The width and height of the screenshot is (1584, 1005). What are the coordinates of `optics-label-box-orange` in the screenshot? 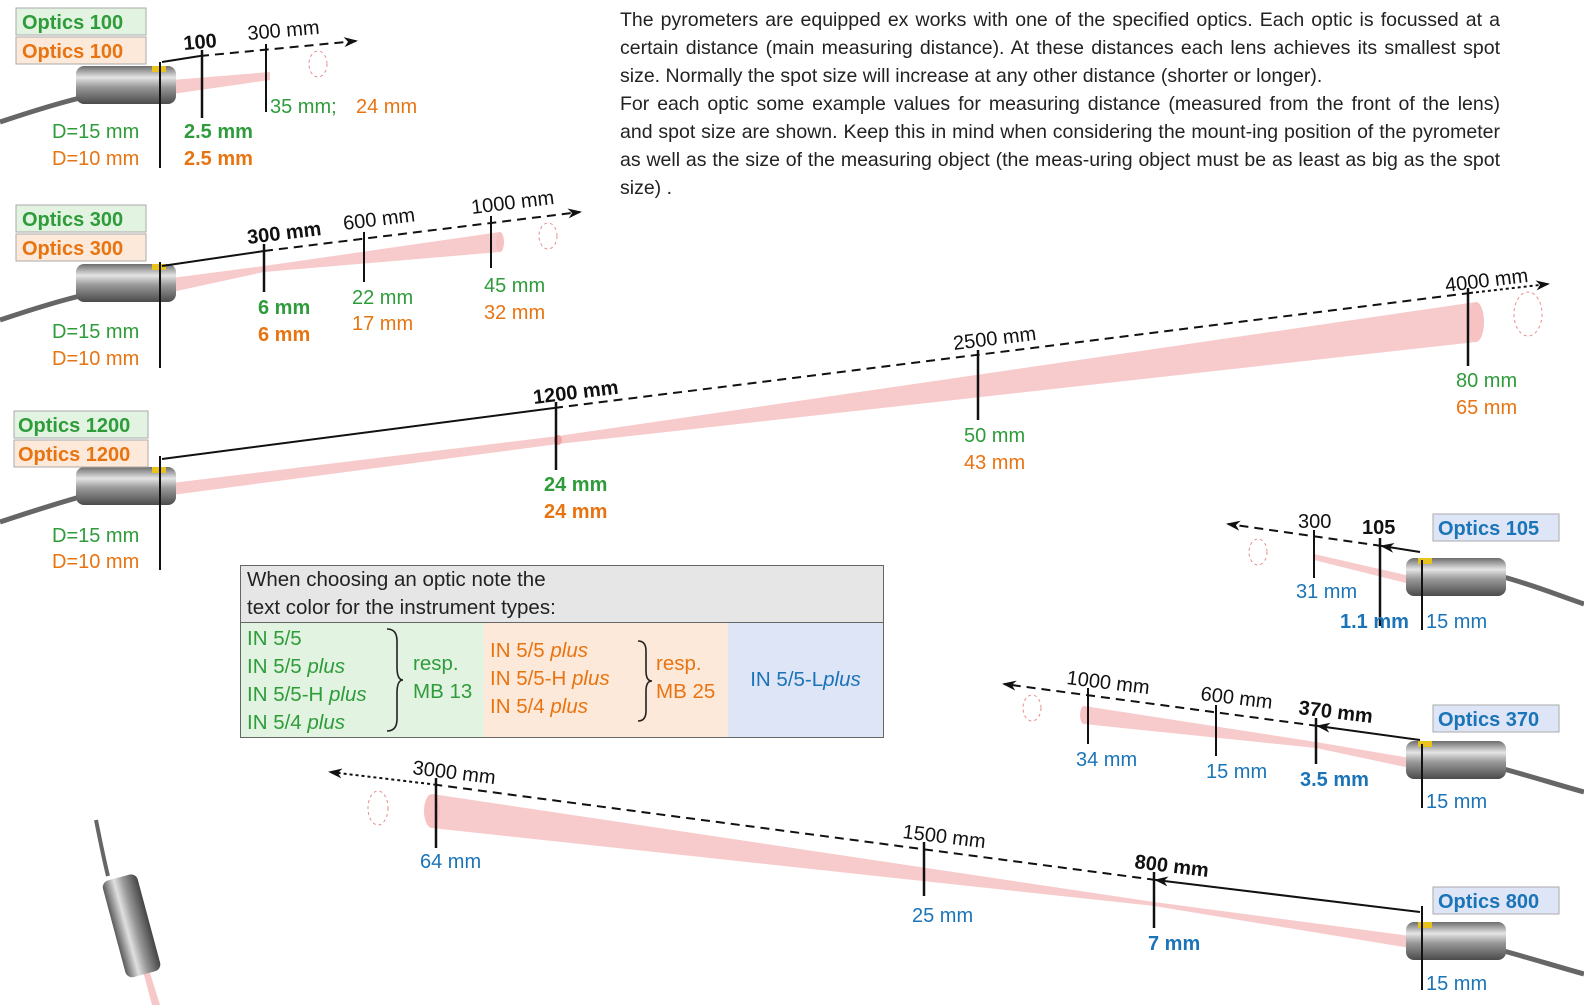 It's located at (81, 50).